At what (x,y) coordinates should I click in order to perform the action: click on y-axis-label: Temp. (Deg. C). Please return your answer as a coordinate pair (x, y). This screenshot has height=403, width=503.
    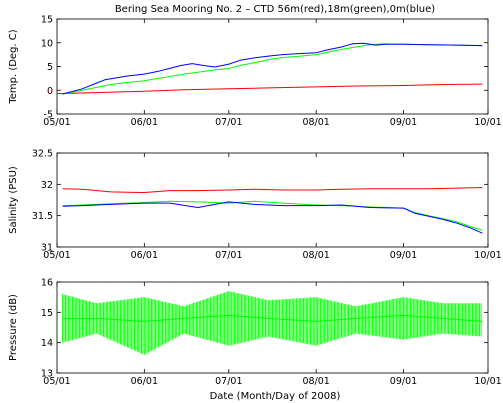
    Looking at the image, I should click on (13, 66).